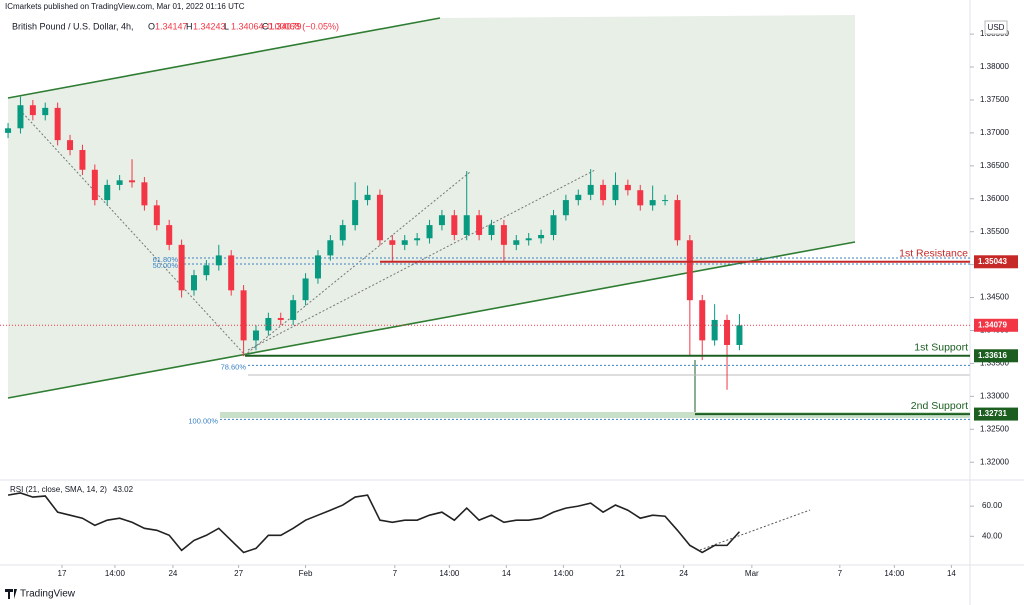  I want to click on y-tick-label: 1.37500, so click(994, 99).